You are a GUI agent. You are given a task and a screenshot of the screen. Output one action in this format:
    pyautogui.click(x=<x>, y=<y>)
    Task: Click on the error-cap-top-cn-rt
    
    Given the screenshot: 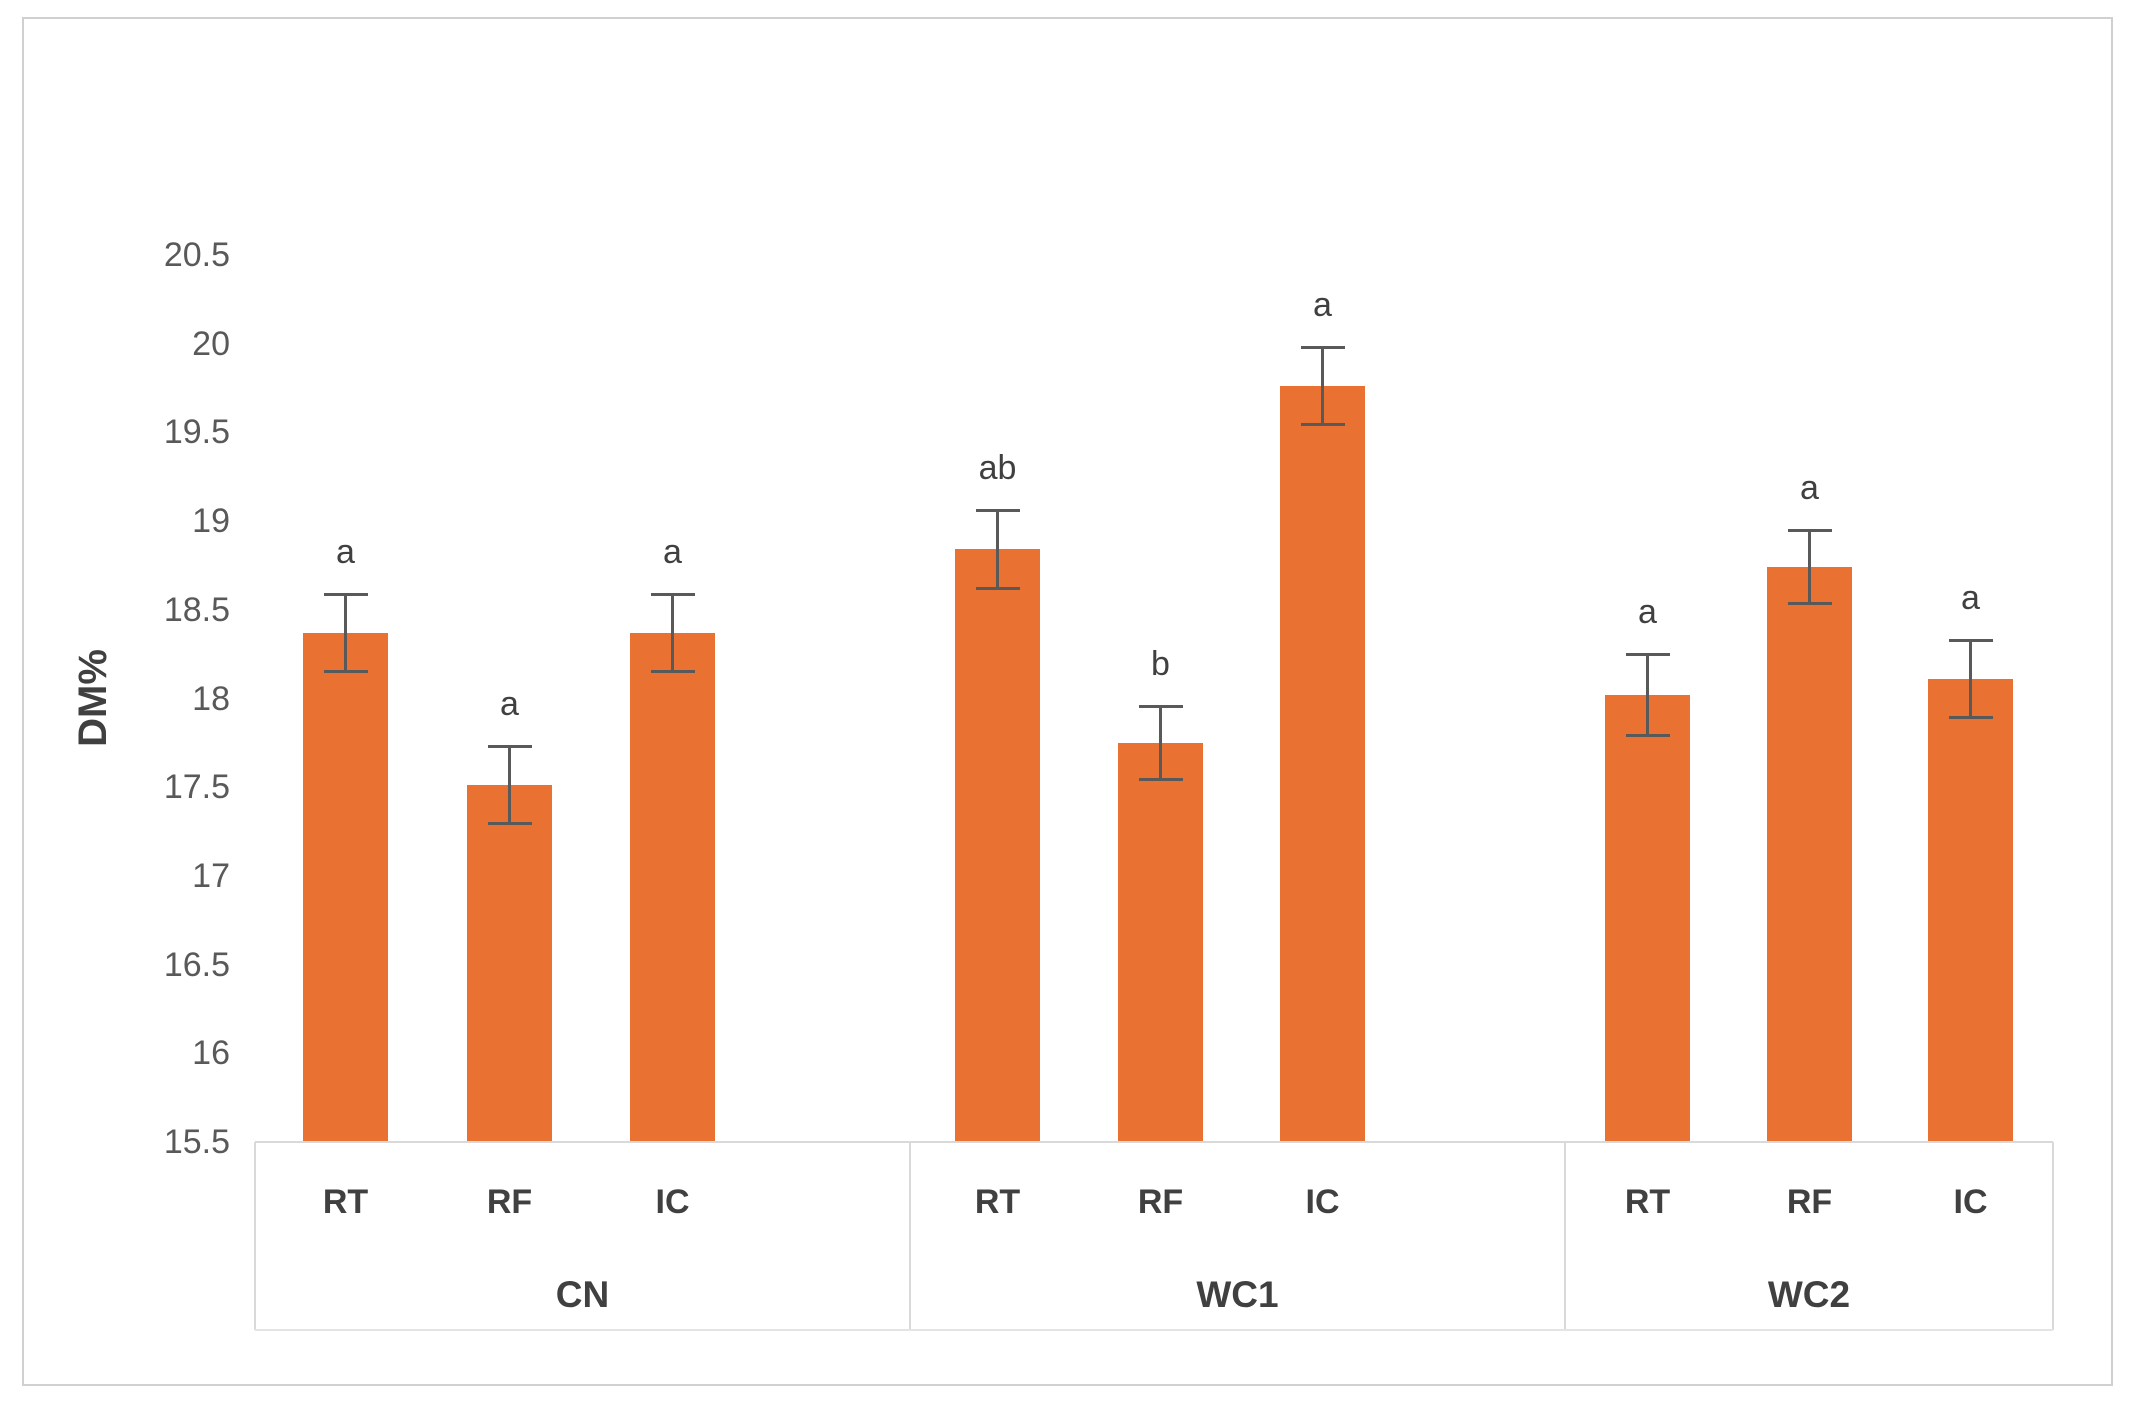 What is the action you would take?
    pyautogui.click(x=345, y=594)
    